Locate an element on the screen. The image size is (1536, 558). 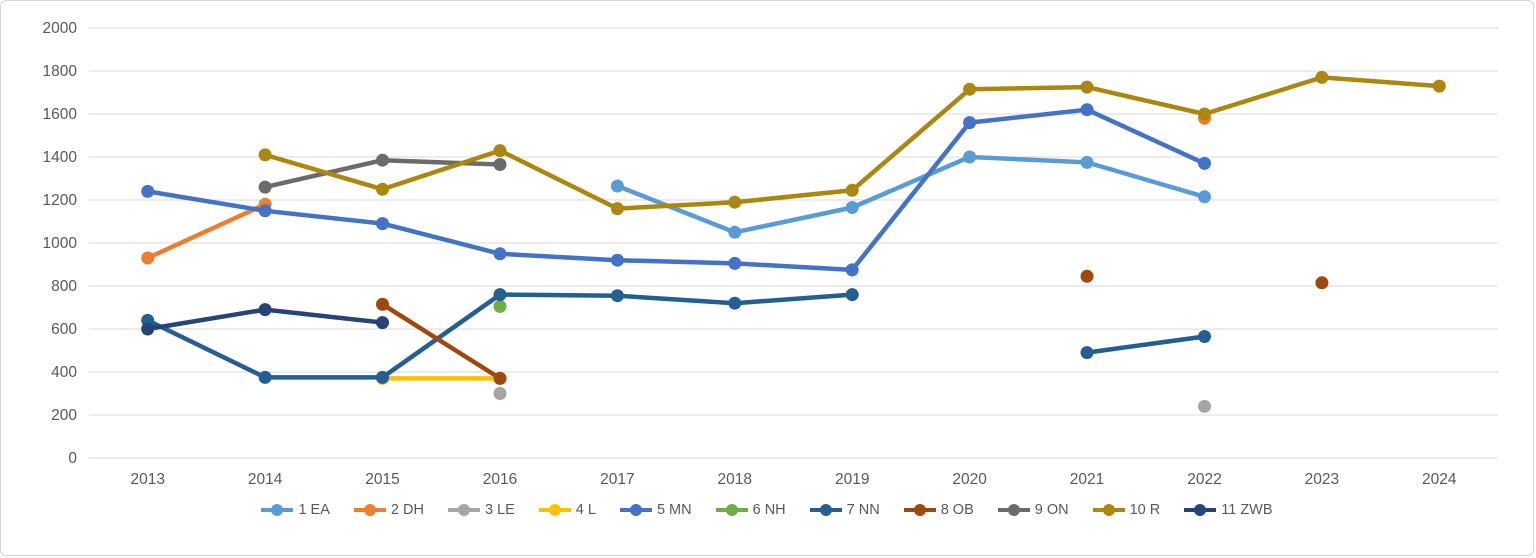
point-7-nn-2018 is located at coordinates (735, 303).